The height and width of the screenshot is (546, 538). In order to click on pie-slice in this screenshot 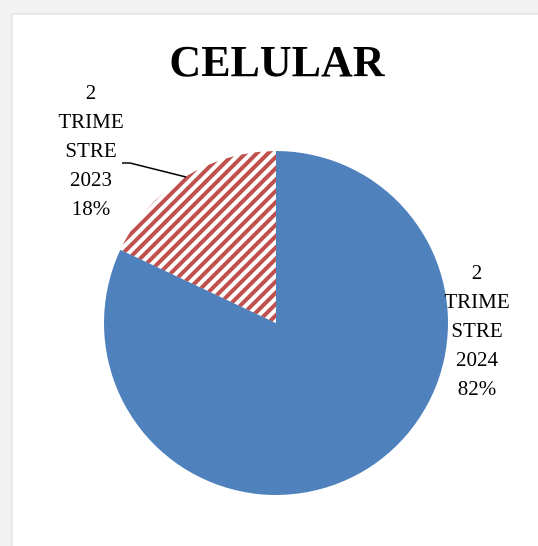, I will do `click(198, 237)`.